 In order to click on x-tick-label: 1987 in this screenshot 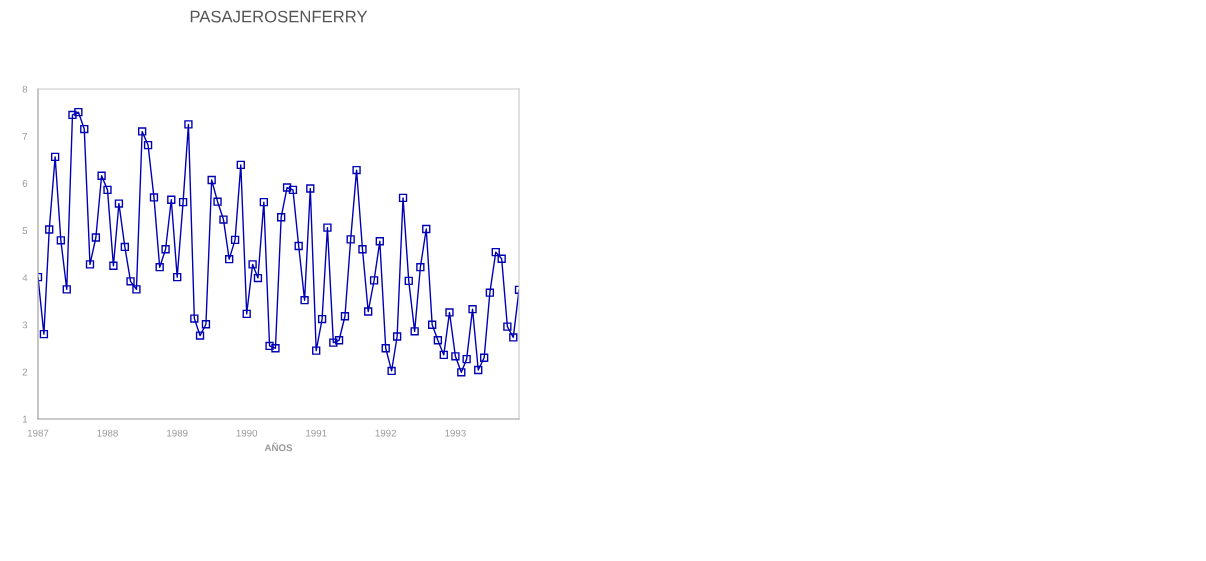, I will do `click(38, 433)`.